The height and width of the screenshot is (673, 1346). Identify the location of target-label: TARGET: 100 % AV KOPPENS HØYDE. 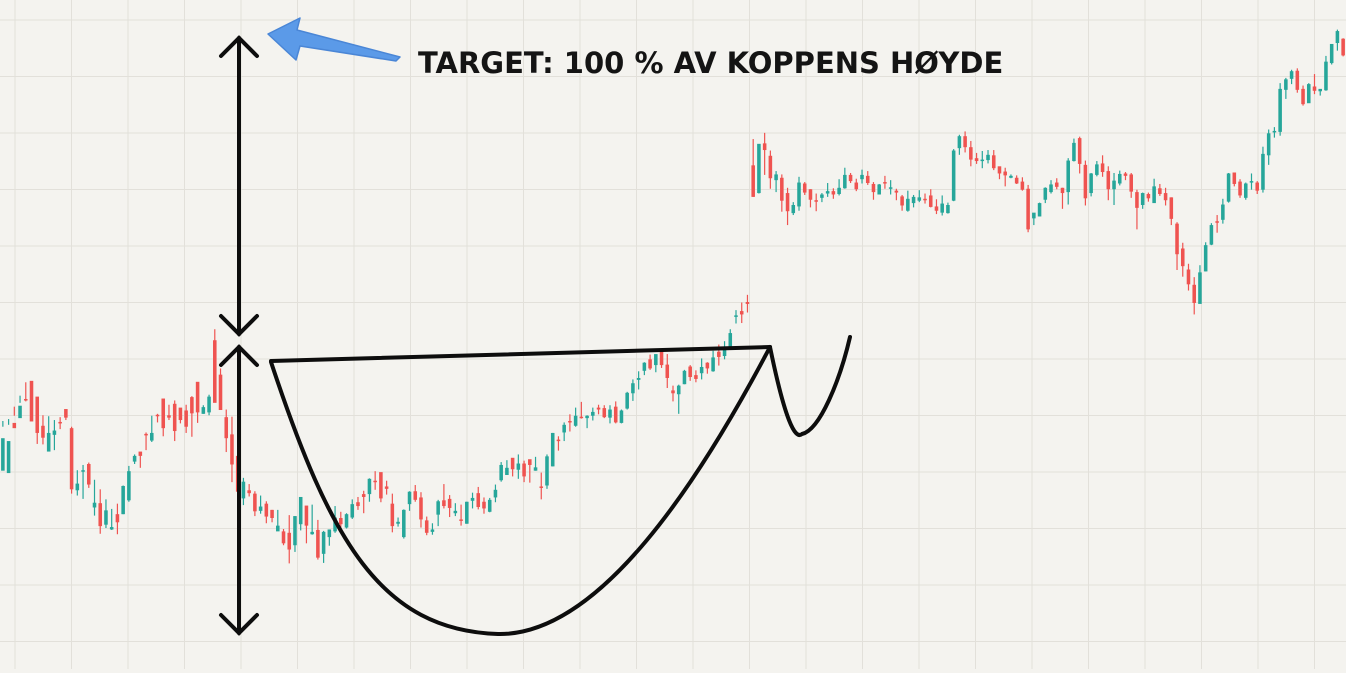
(710, 63).